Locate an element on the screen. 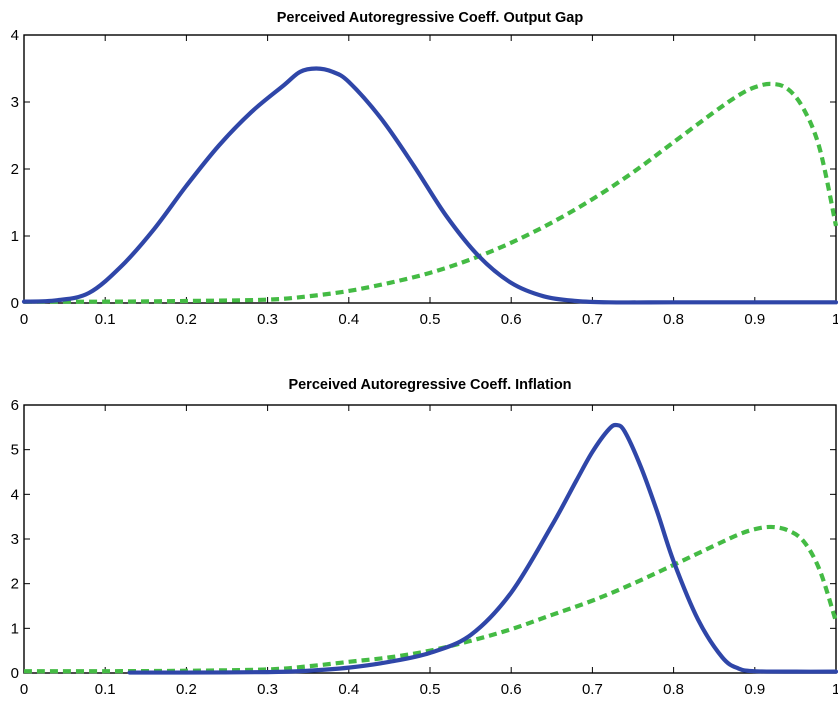 This screenshot has width=838, height=702. y-tick-label: 6 is located at coordinates (15, 405).